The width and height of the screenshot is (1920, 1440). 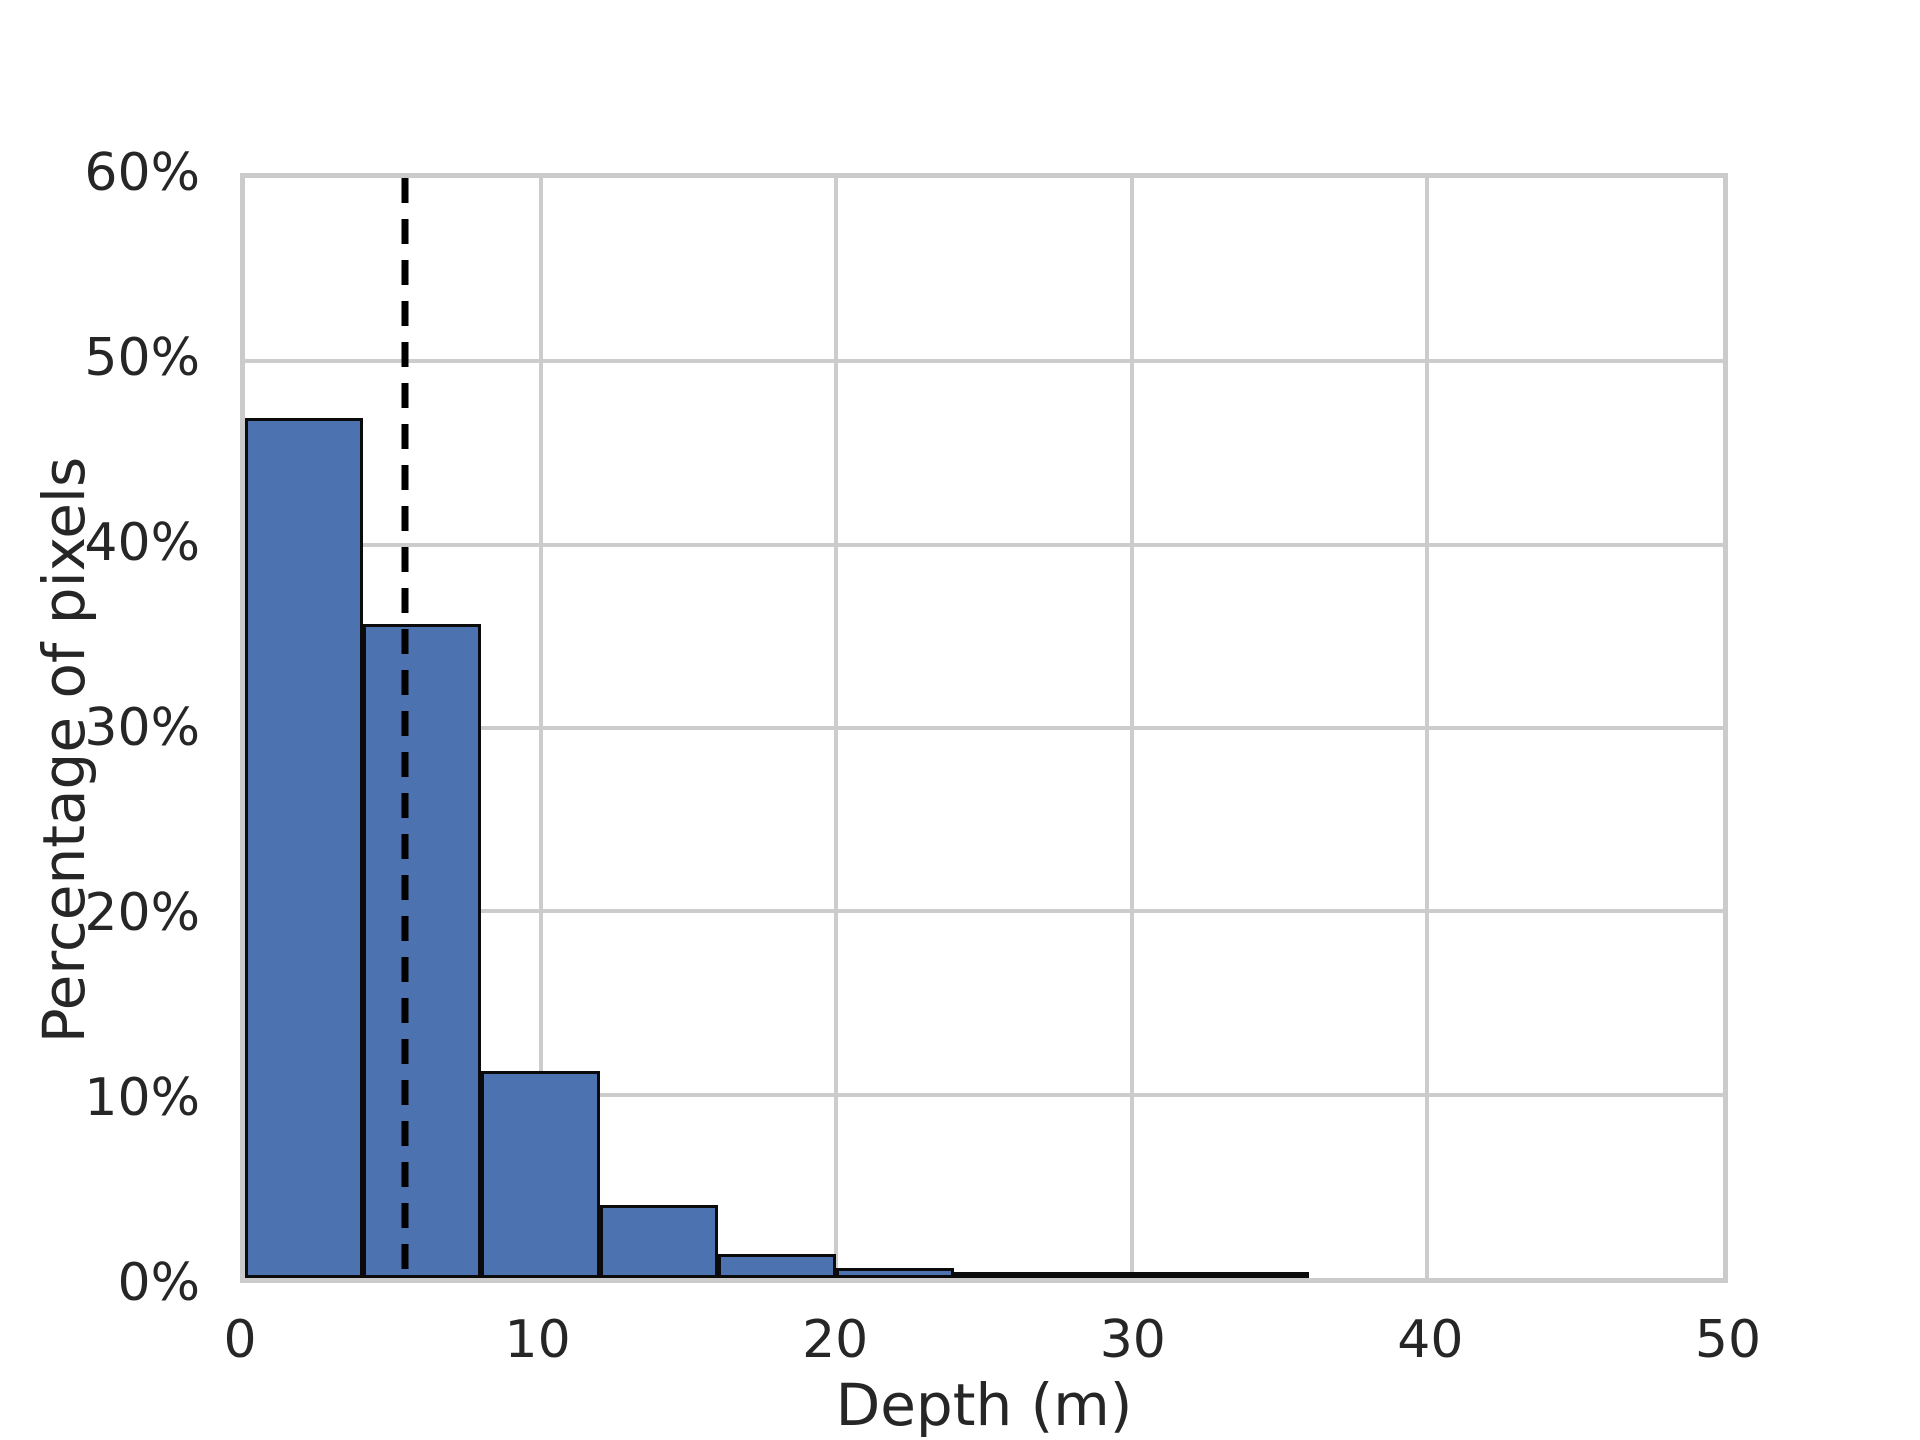 I want to click on x-tick-label: 40, so click(x=1430, y=1340).